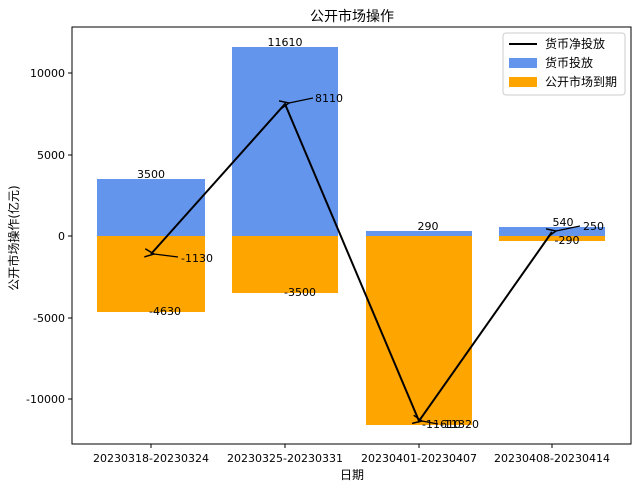  What do you see at coordinates (569, 62) in the screenshot?
I see `legend-label: 货币投放` at bounding box center [569, 62].